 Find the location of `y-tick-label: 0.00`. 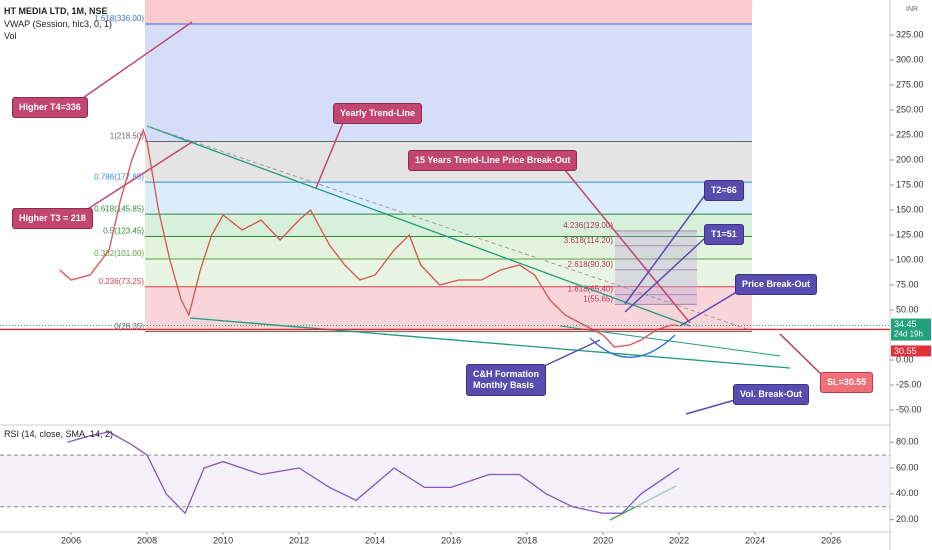

y-tick-label: 0.00 is located at coordinates (905, 359).